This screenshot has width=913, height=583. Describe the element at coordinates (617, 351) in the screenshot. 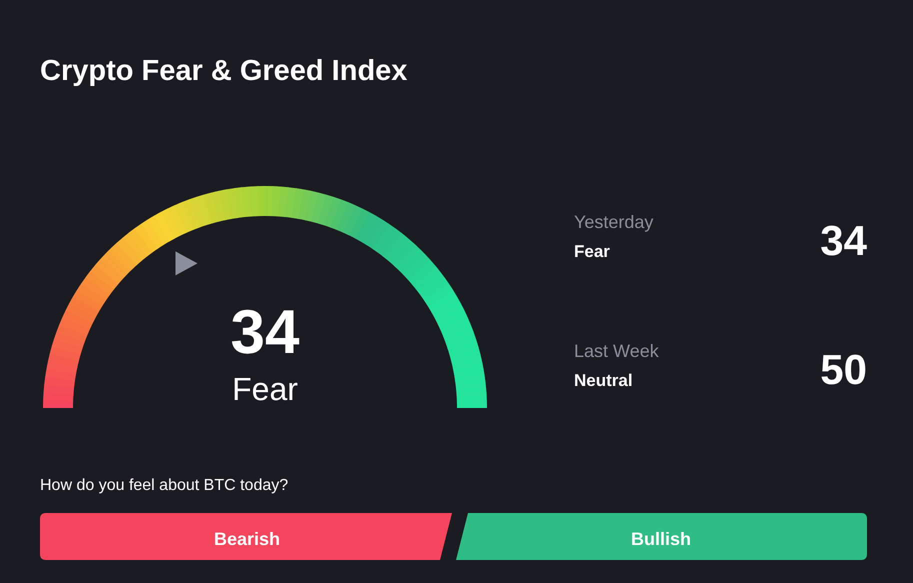

I see `category-label: Last Week` at that location.